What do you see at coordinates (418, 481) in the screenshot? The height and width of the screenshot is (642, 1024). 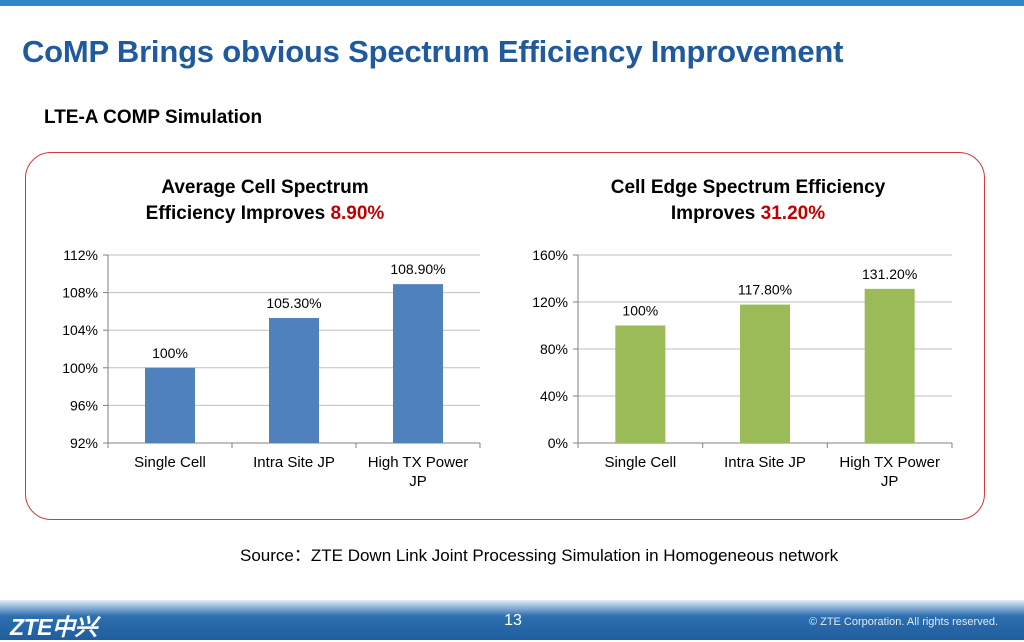 I see `chart1-category-label: JP` at bounding box center [418, 481].